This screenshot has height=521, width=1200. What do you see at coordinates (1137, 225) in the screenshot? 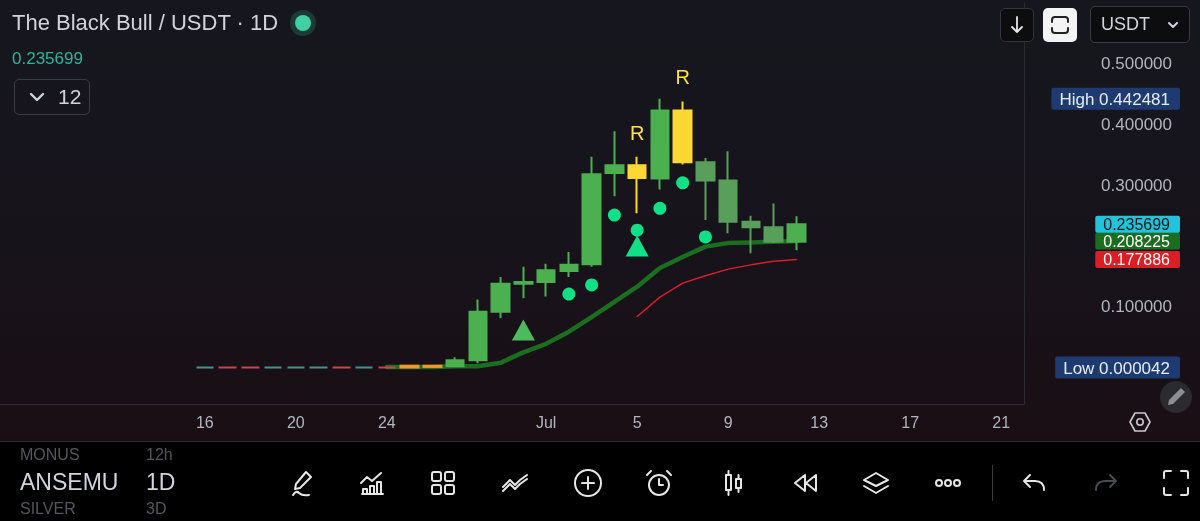
I see `y-tick-label: 0.235699` at bounding box center [1137, 225].